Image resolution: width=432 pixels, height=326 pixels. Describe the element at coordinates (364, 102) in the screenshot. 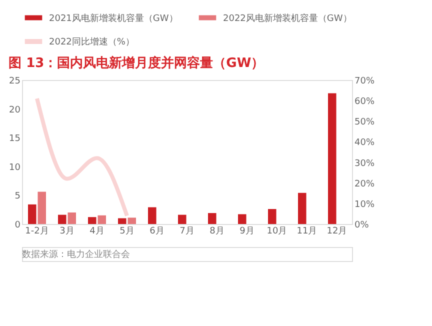

I see `y2-tick-label: 60%` at that location.